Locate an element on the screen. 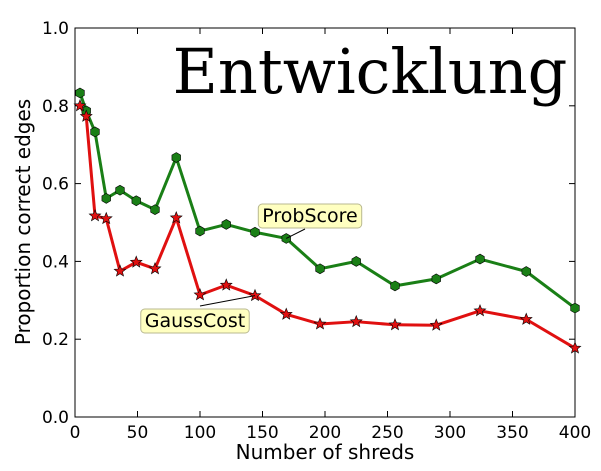 The height and width of the screenshot is (471, 601). y-tick-label: 0.8 is located at coordinates (55, 107).